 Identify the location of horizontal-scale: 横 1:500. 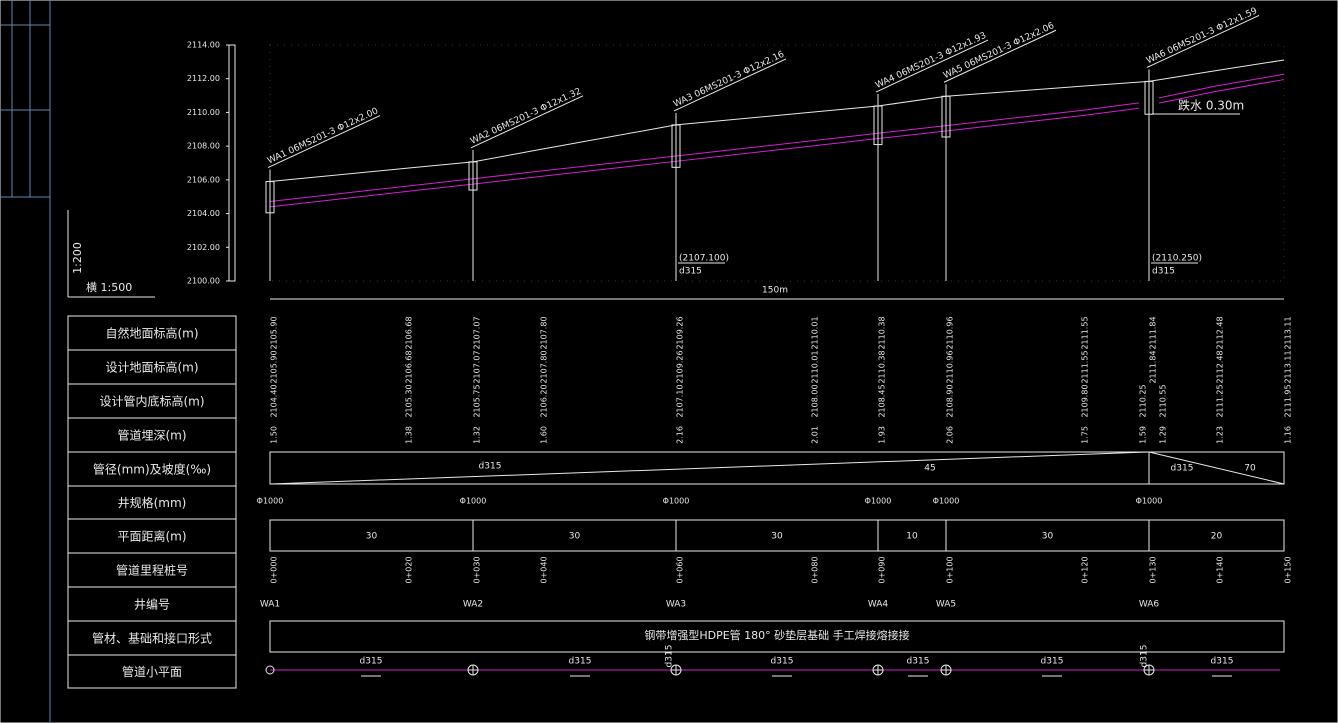
(109, 287).